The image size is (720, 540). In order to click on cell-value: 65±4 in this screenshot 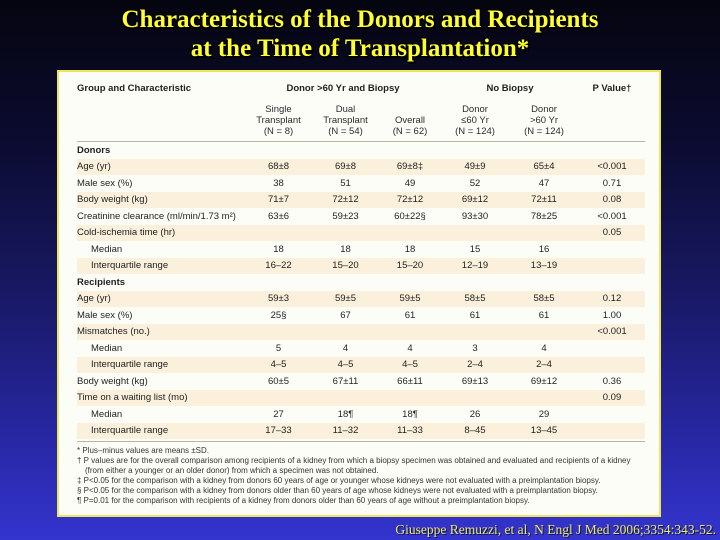, I will do `click(544, 167)`.